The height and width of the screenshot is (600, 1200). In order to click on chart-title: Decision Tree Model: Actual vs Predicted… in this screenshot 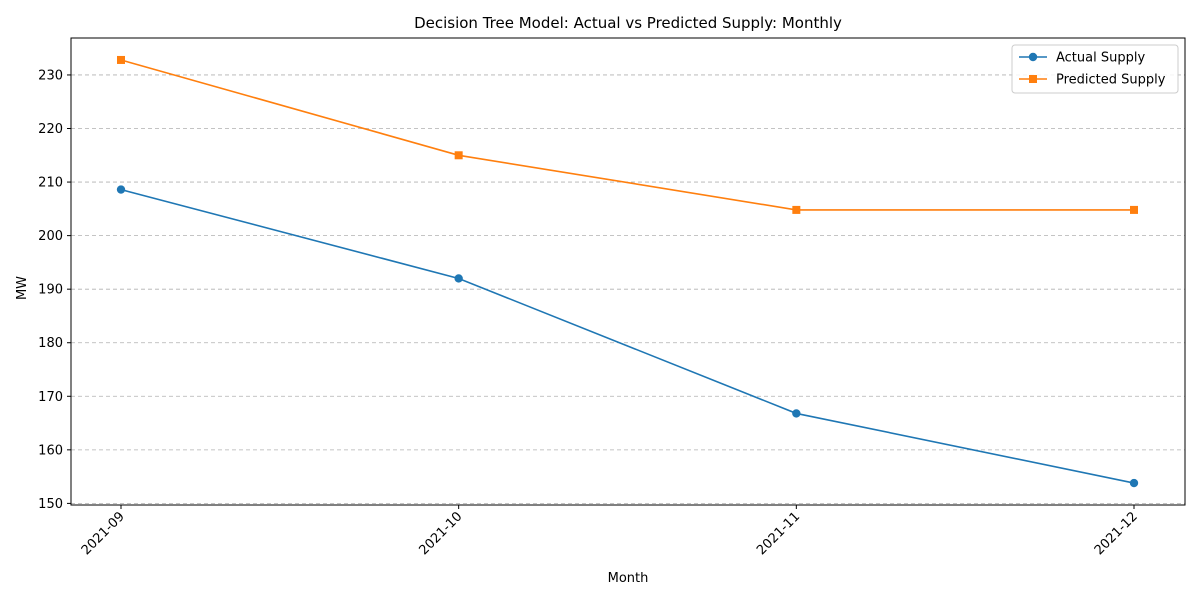, I will do `click(628, 23)`.